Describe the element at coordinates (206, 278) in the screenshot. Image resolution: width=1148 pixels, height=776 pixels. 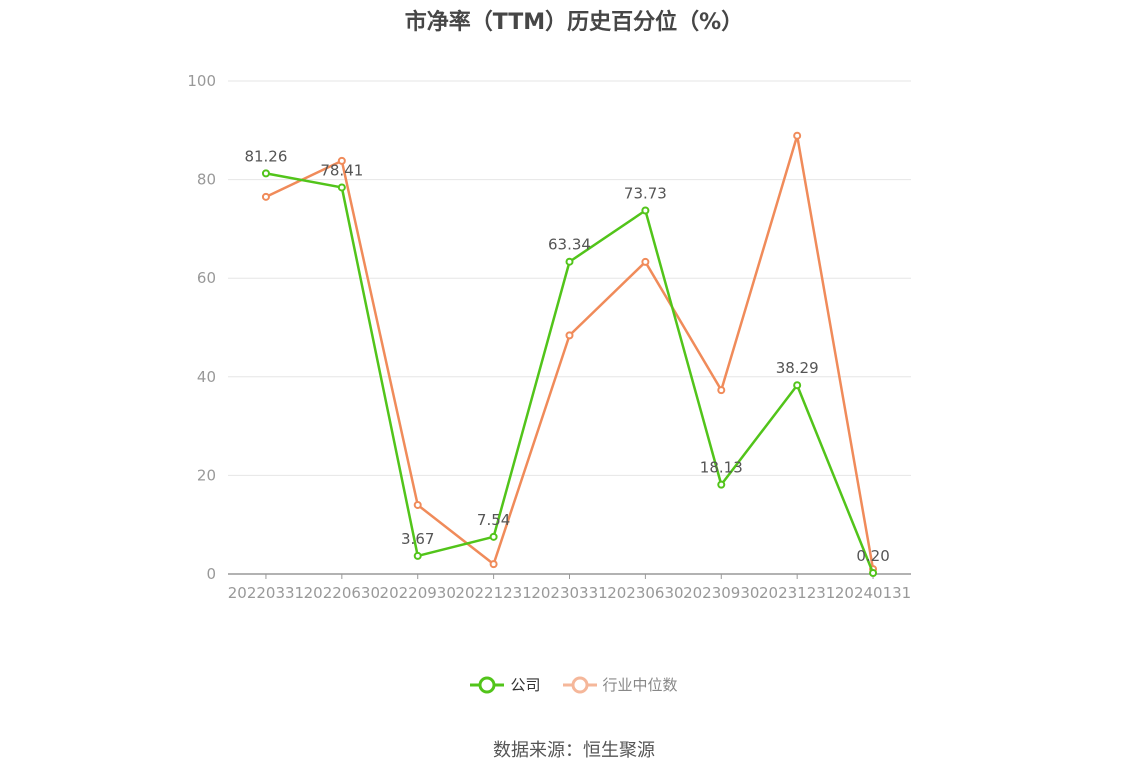
I see `y-tick-label: 60` at that location.